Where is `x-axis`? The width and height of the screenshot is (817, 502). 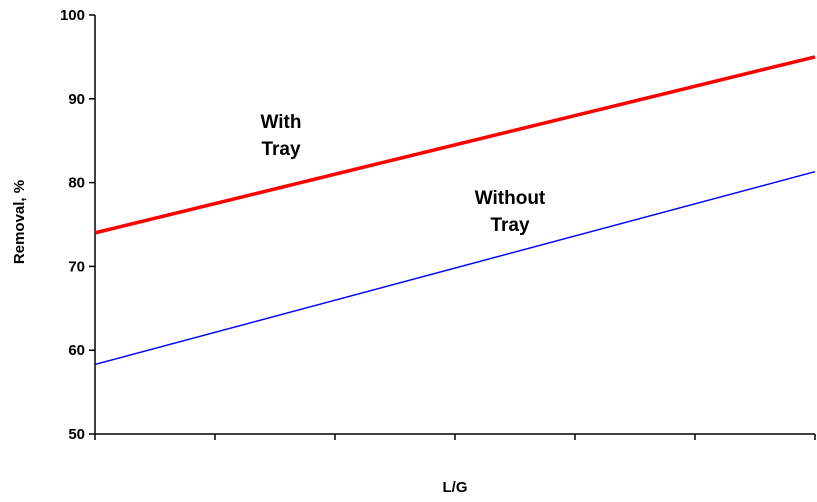
x-axis is located at coordinates (455, 436).